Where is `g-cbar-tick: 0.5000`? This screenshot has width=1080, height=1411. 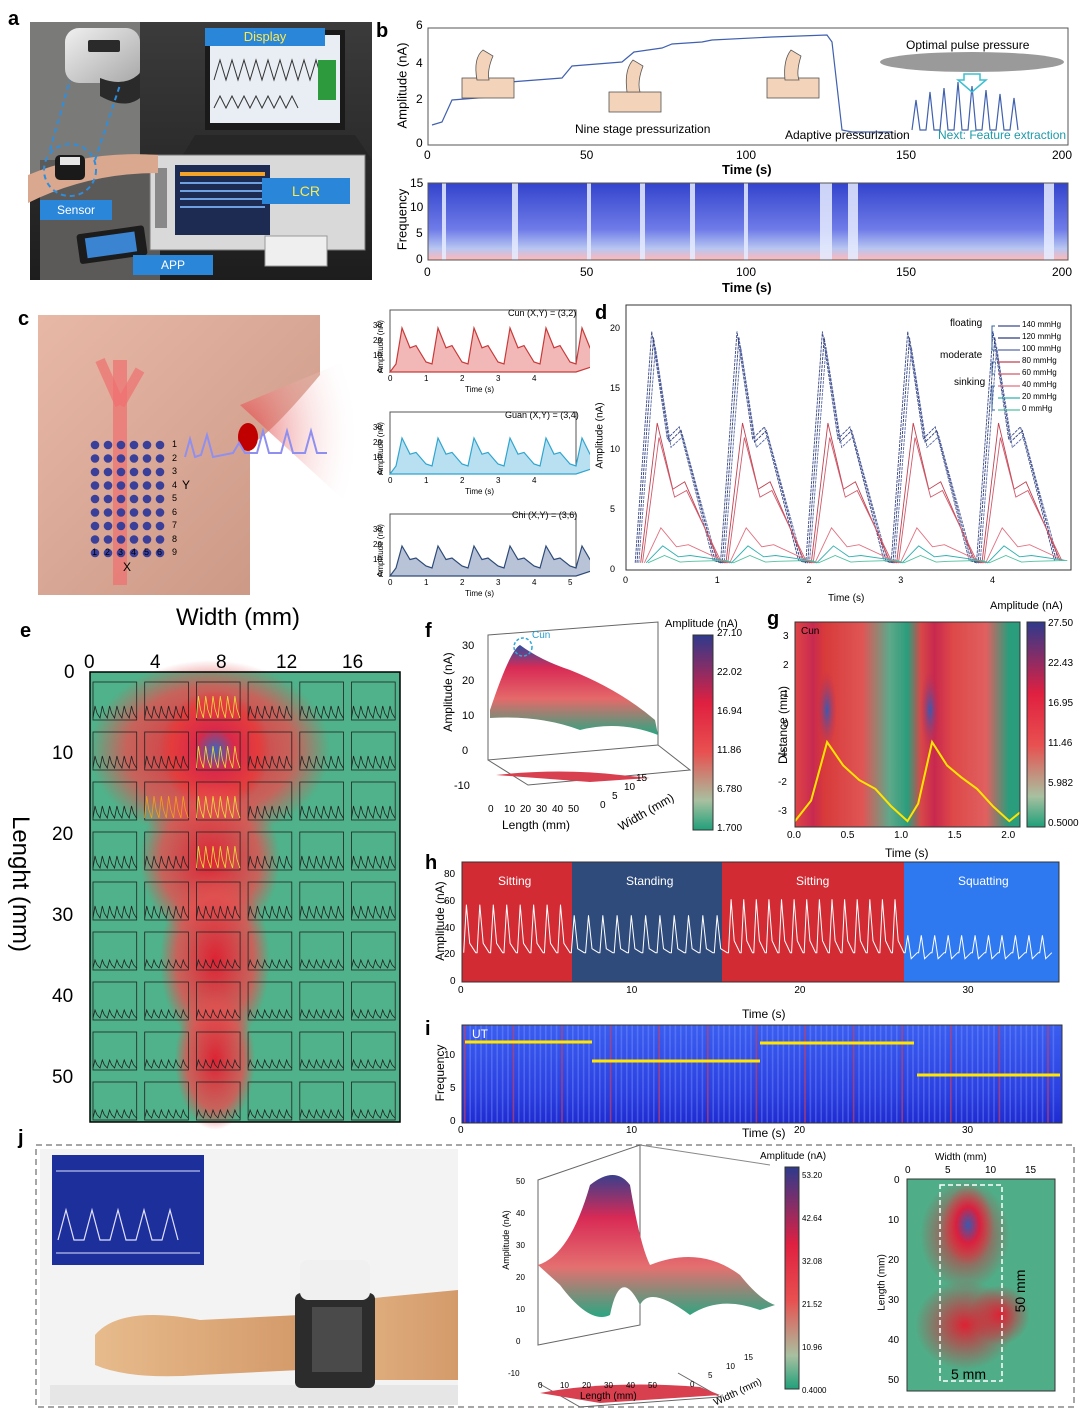
g-cbar-tick: 0.5000 is located at coordinates (1063, 823).